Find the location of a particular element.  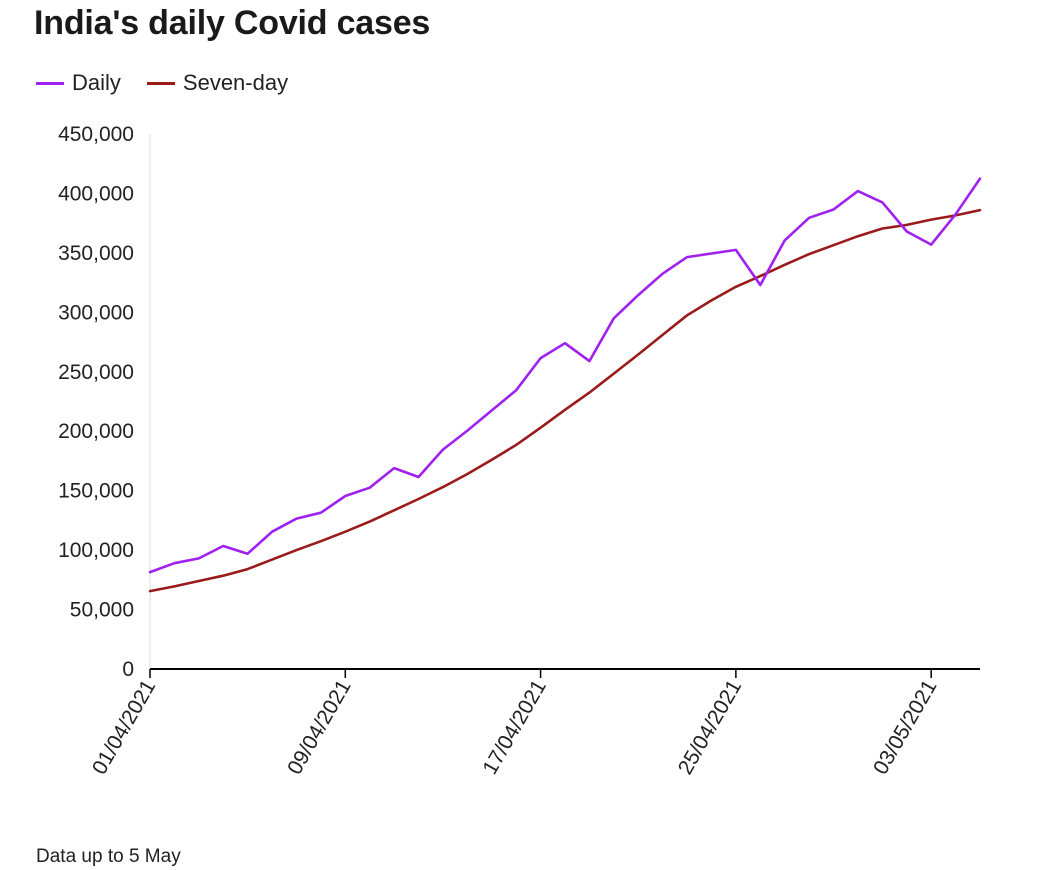

x-tick-label: 01/04/2021 is located at coordinates (124, 727).